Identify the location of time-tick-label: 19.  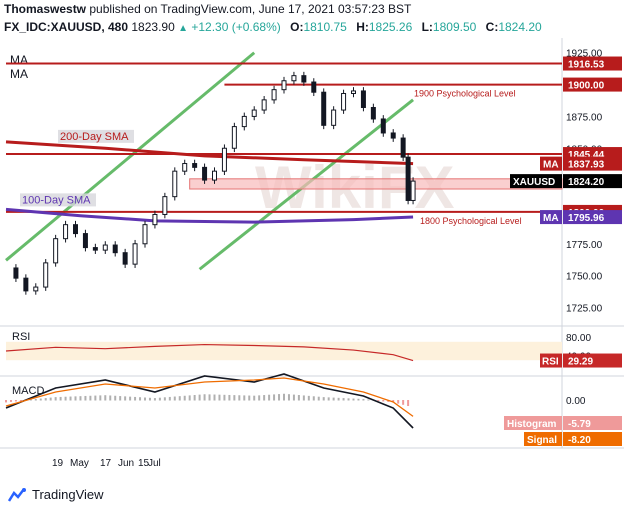
(58, 463).